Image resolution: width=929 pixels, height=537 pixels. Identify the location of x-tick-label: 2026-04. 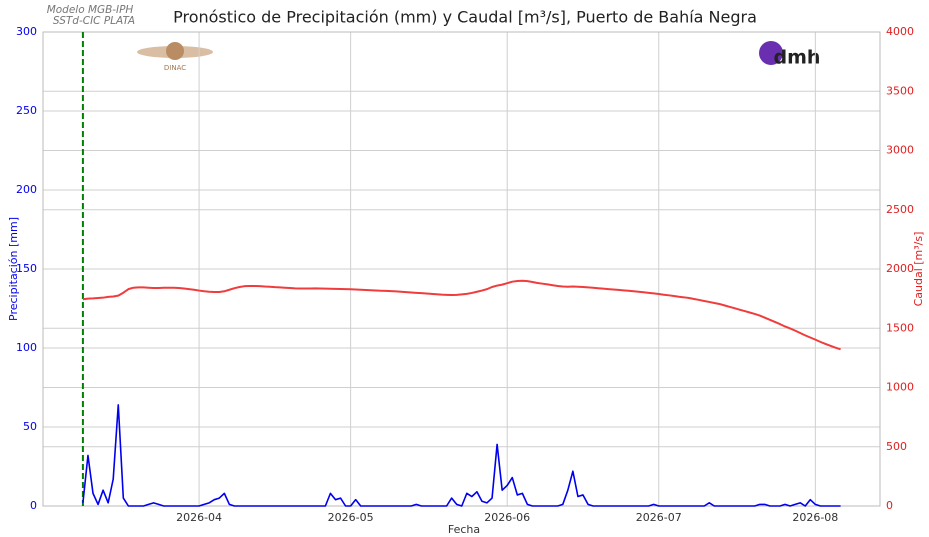
(199, 517).